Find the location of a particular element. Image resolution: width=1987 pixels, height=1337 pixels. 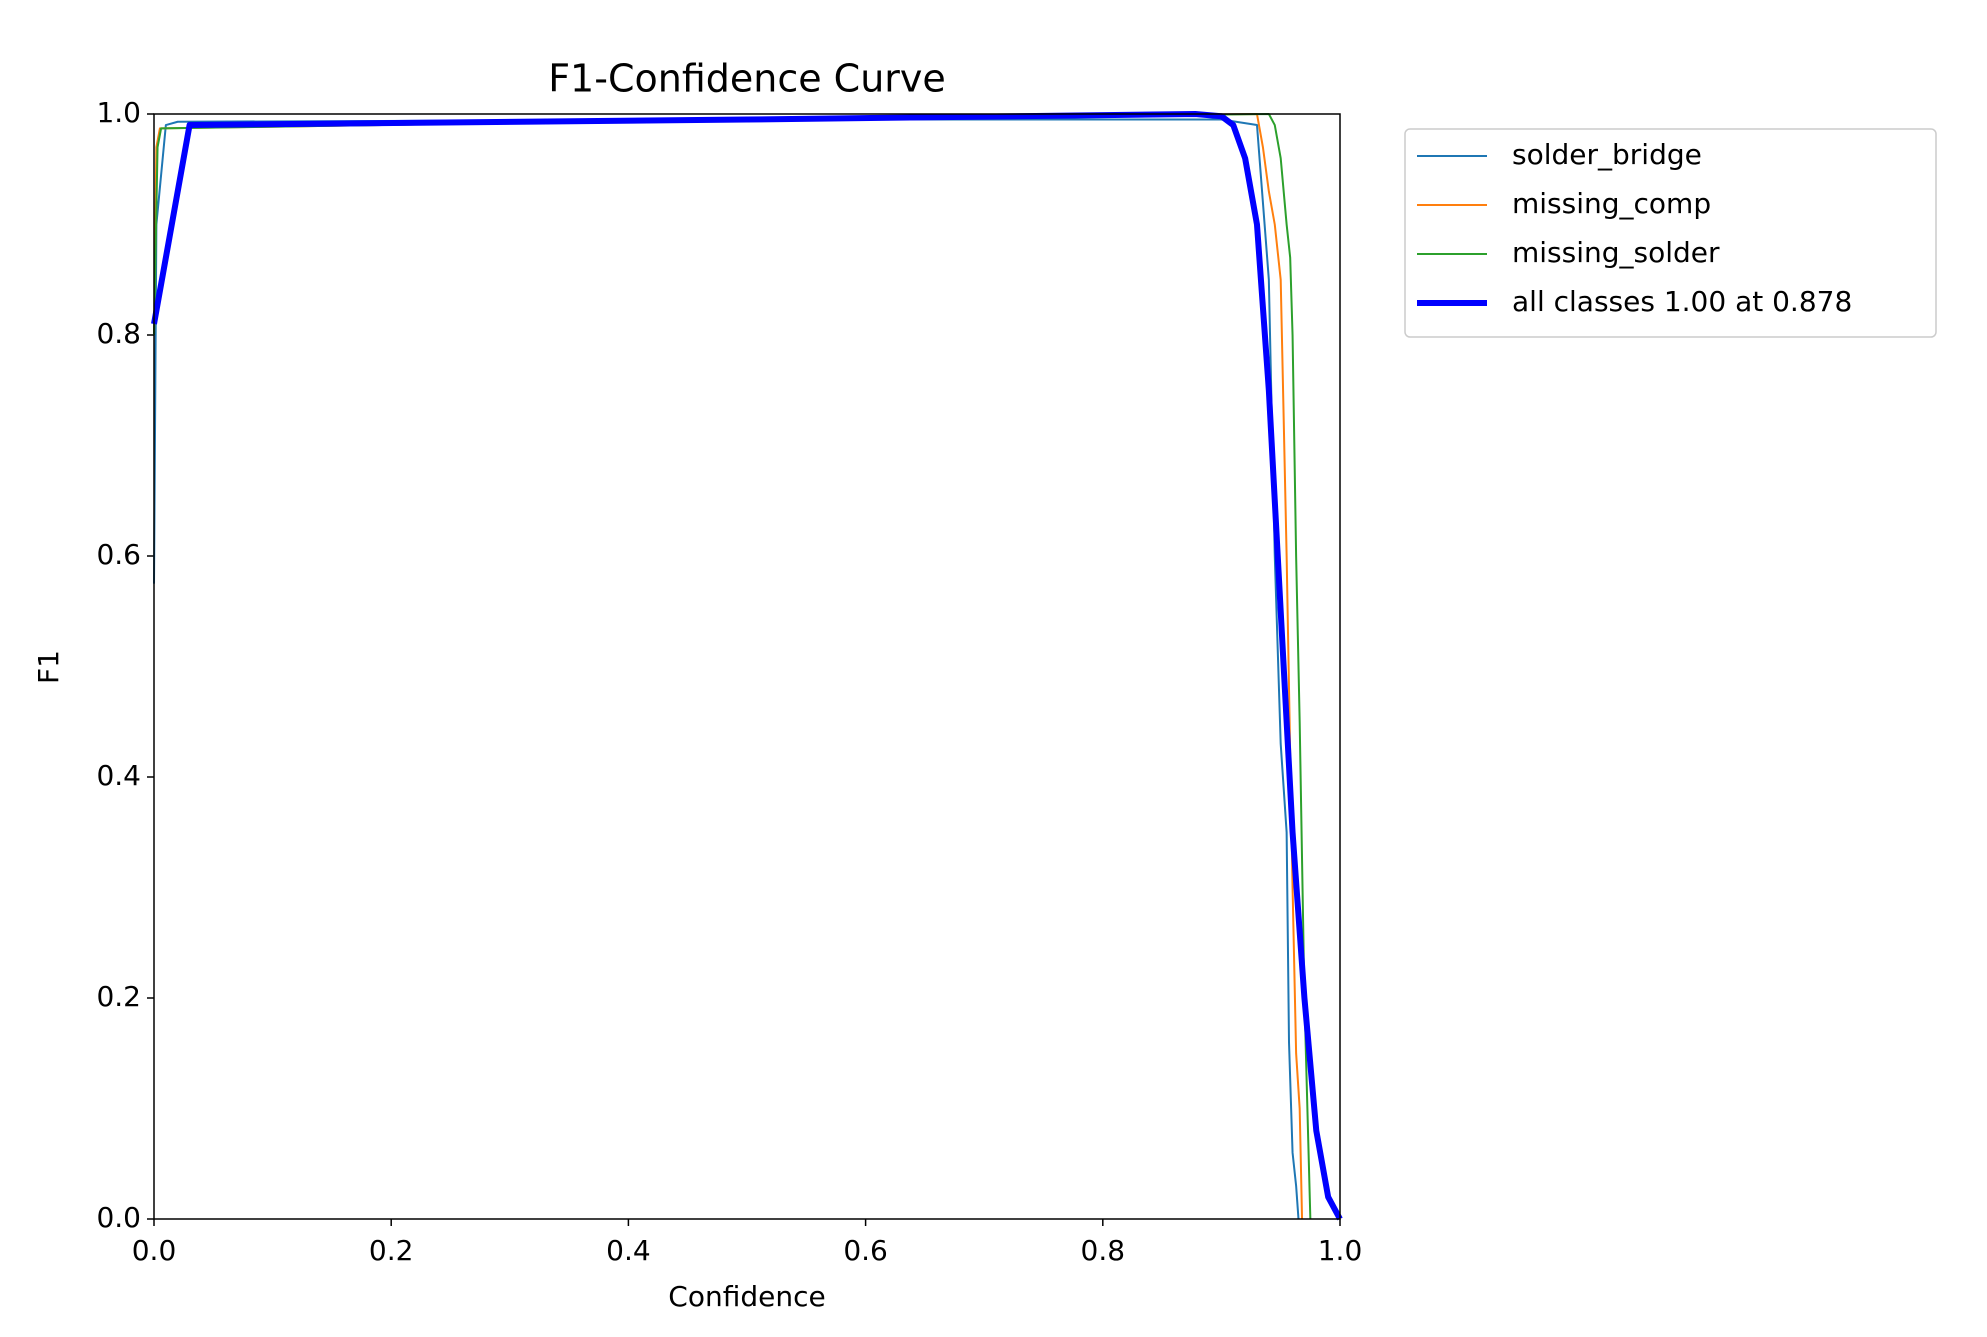

y-tick-label: 0.4 is located at coordinates (118, 775).